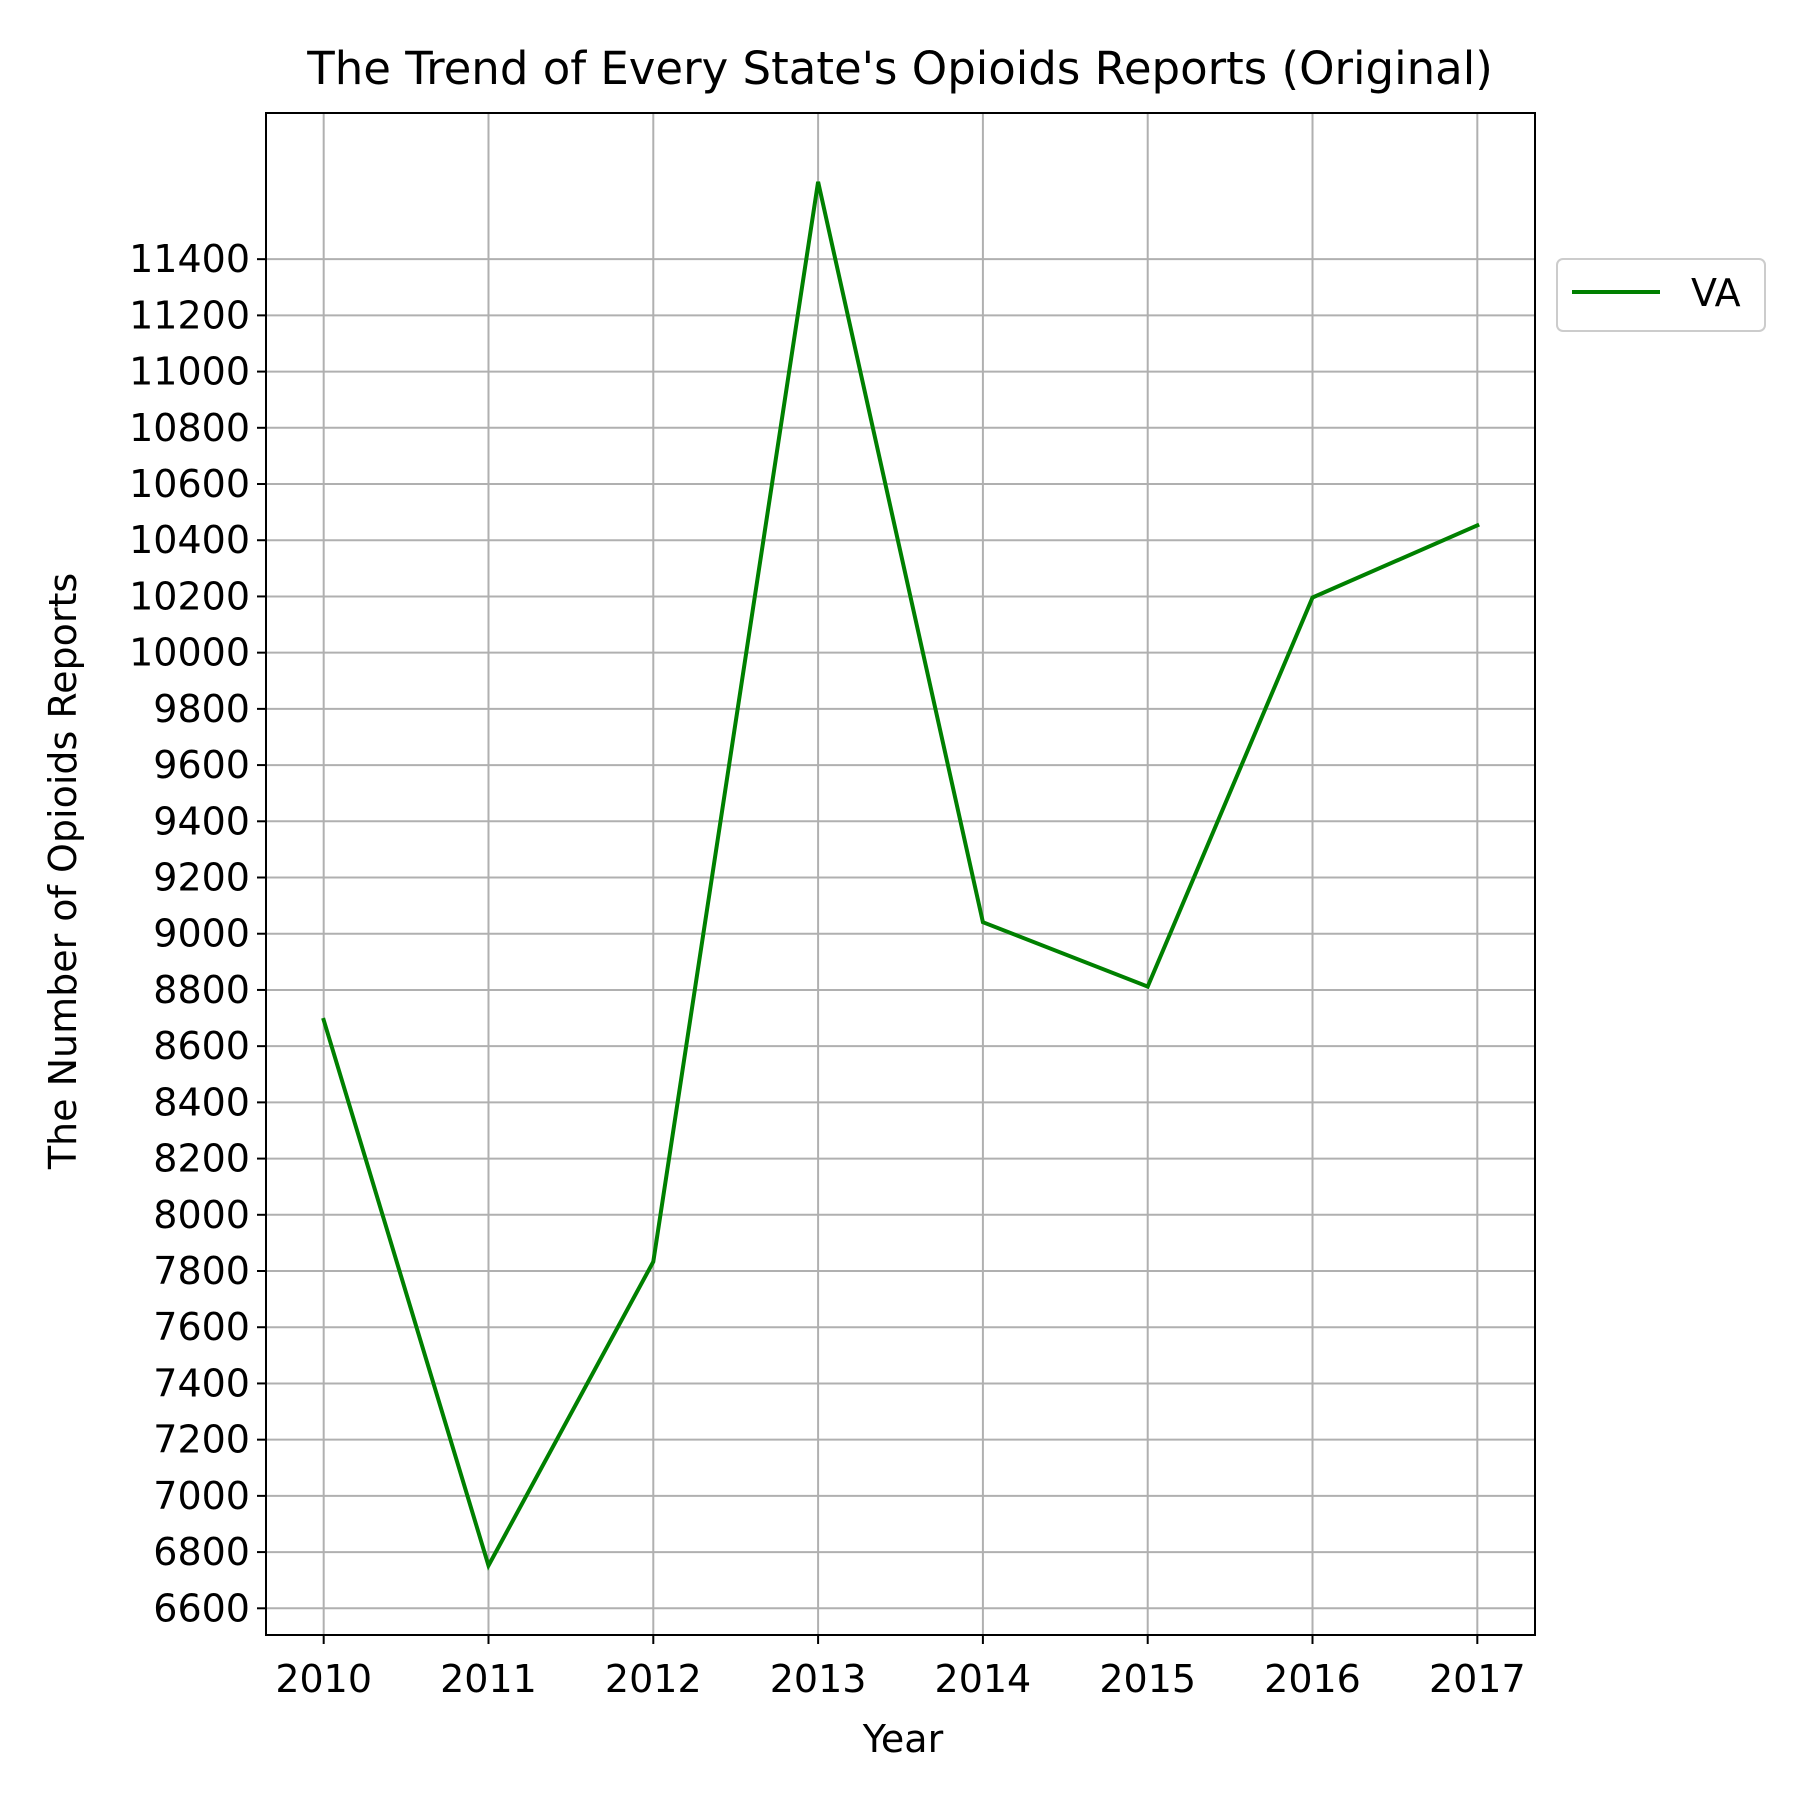  I want to click on y-tick-label-7800: 7800, so click(201, 1271).